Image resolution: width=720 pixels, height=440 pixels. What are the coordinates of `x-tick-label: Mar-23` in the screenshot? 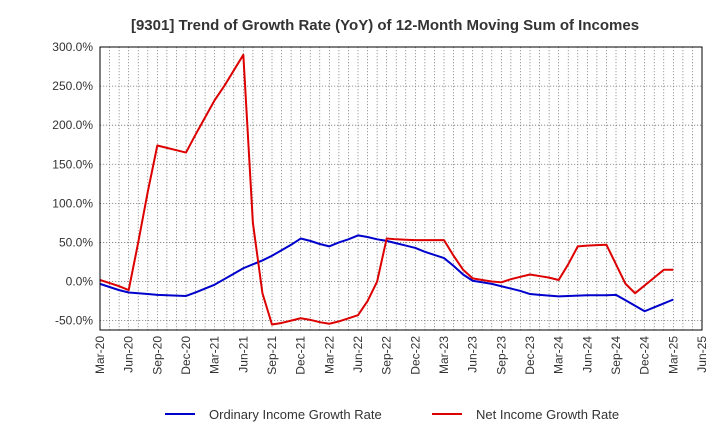 It's located at (444, 355).